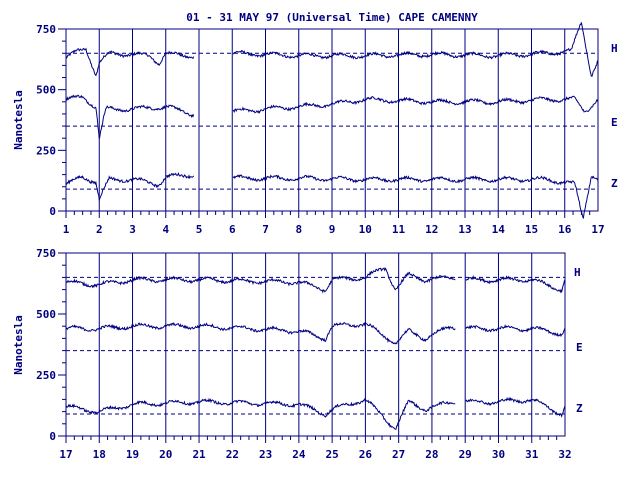  I want to click on x-tick-label: 10, so click(365, 229).